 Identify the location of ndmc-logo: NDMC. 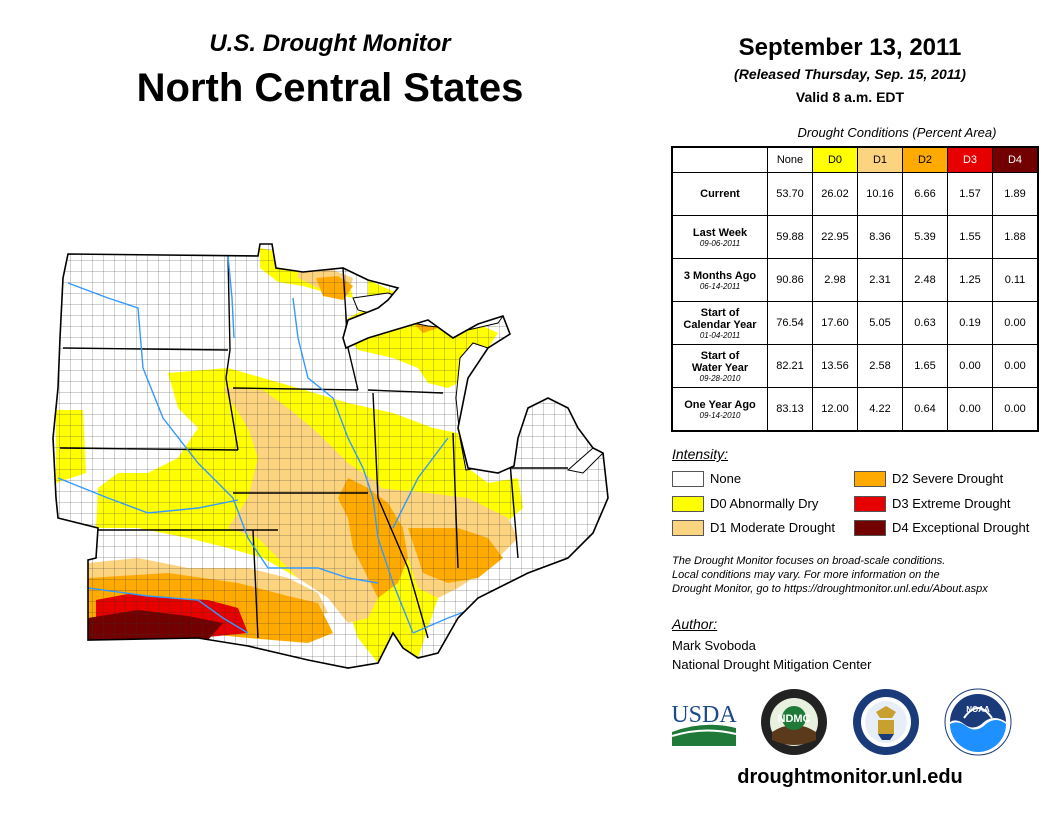
(794, 722).